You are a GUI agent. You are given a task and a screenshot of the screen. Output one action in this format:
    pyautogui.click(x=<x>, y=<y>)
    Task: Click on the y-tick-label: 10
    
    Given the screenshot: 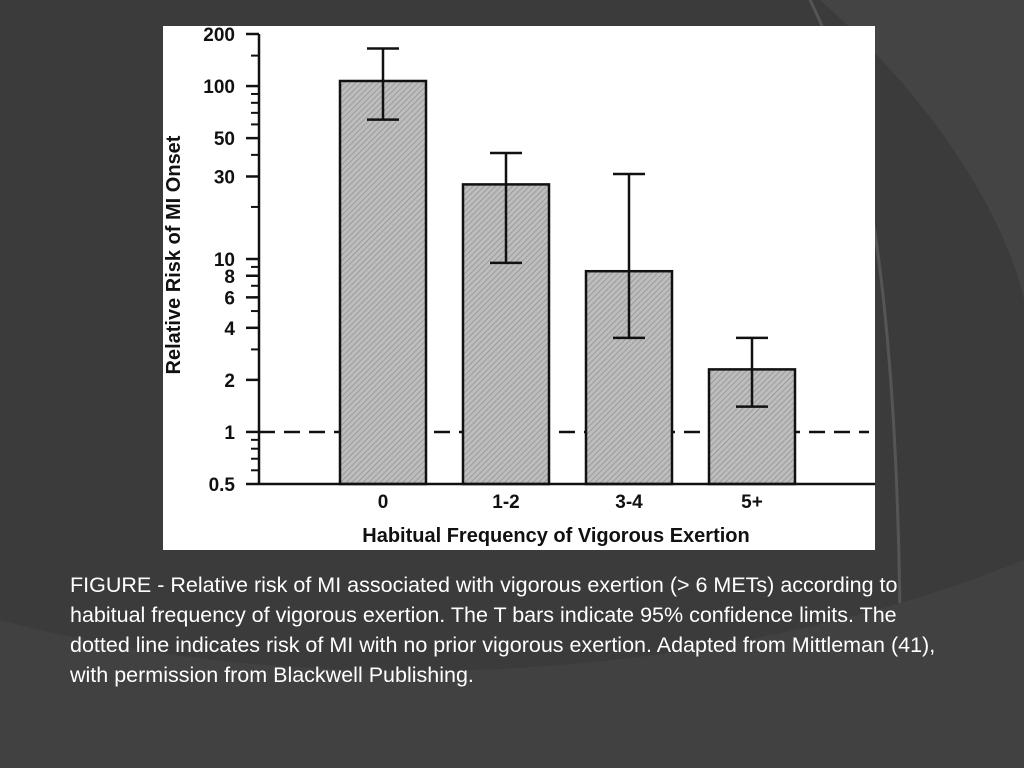 What is the action you would take?
    pyautogui.click(x=224, y=260)
    